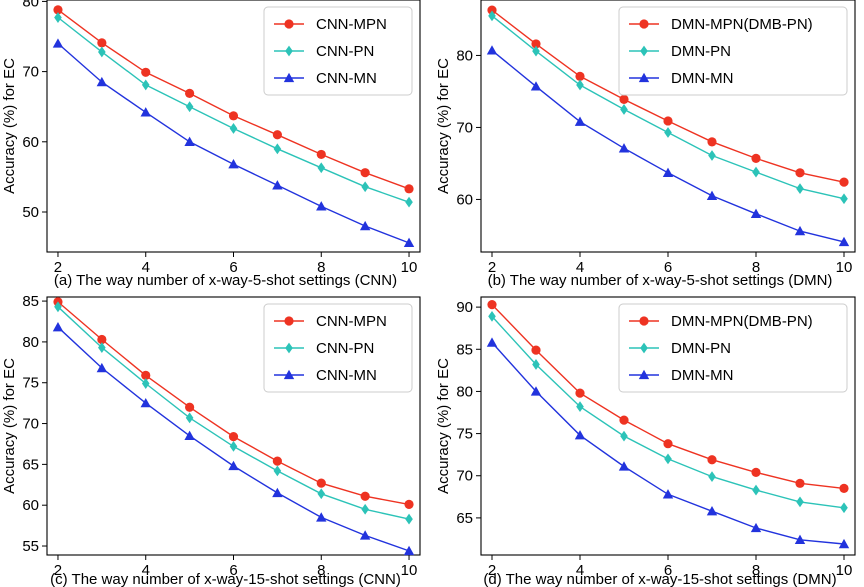  Describe the element at coordinates (30, 546) in the screenshot. I see `y-tick-label: 55` at that location.